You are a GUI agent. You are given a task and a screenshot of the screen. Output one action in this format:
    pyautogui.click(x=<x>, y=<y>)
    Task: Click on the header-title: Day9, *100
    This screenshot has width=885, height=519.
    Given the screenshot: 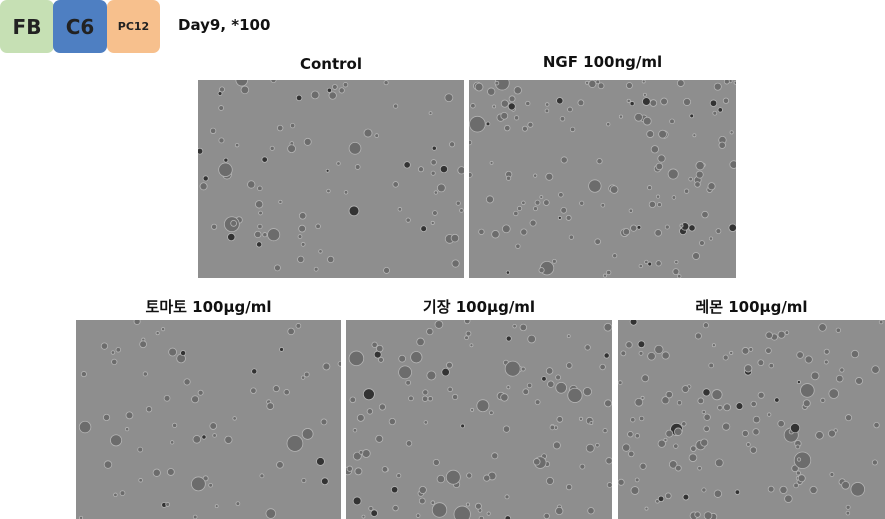 What is the action you would take?
    pyautogui.click(x=224, y=25)
    